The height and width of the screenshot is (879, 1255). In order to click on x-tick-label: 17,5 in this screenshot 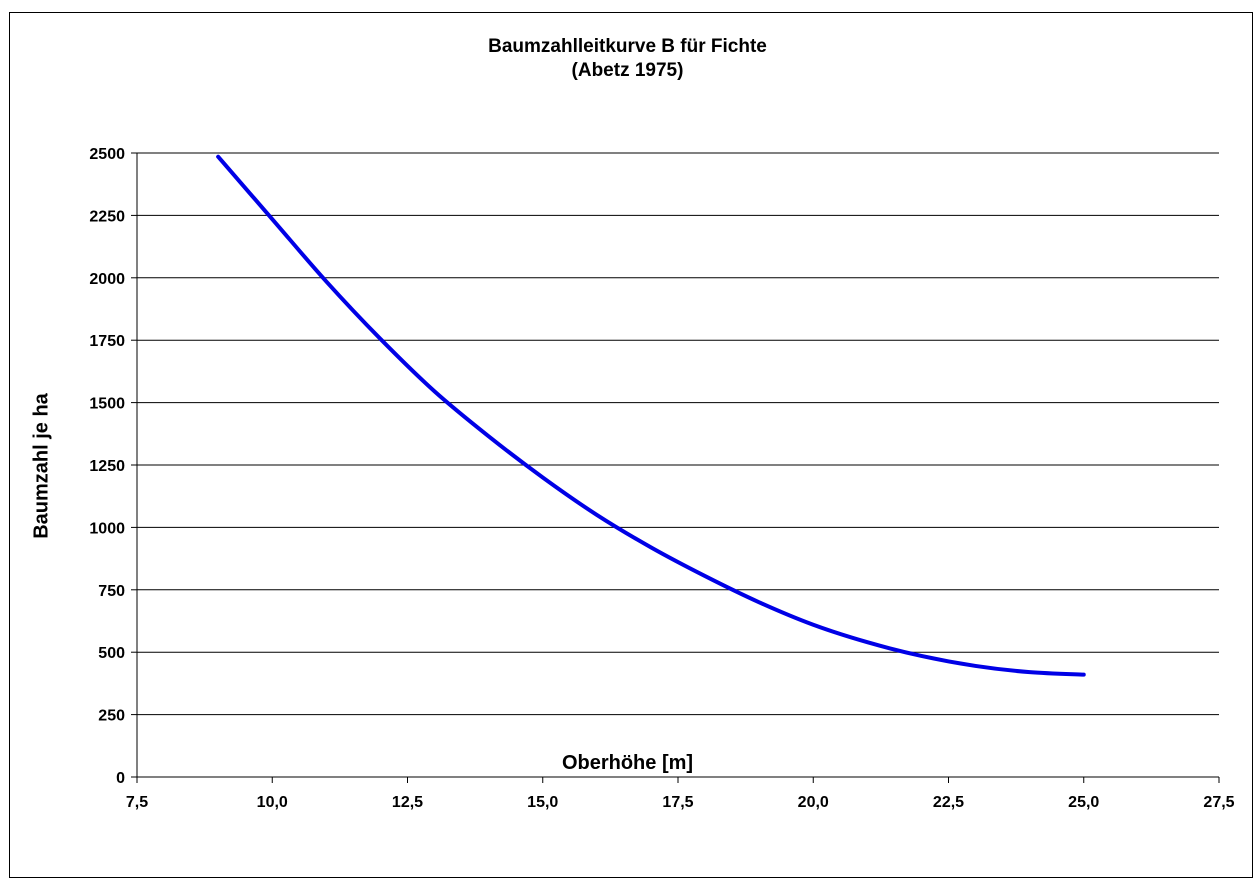, I will do `click(677, 802)`.